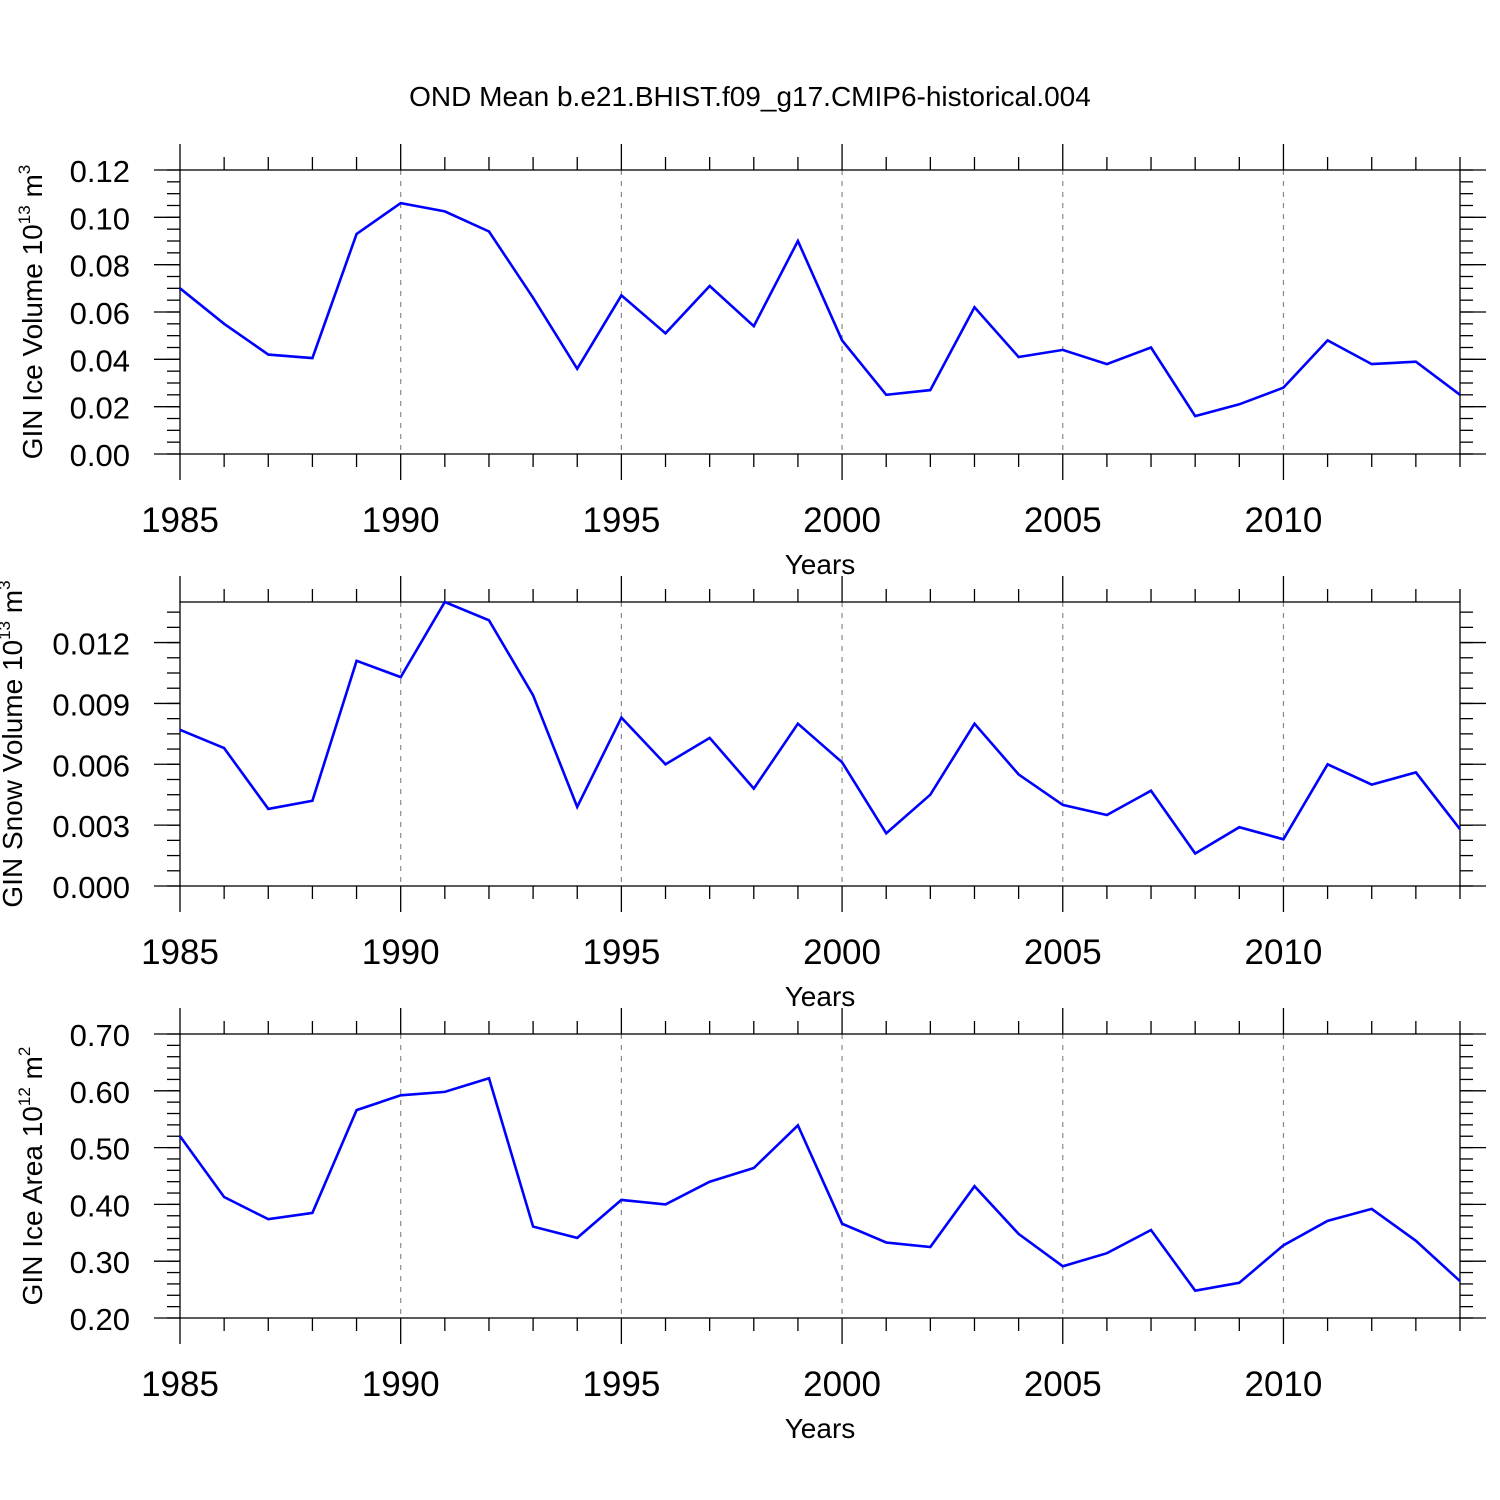  What do you see at coordinates (100, 171) in the screenshot?
I see `y-tick-label: 0.12` at bounding box center [100, 171].